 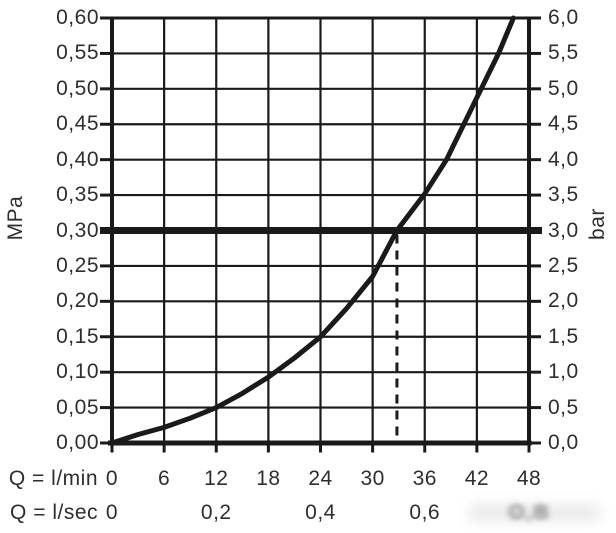 I want to click on y-right-tick-label: 3,5, so click(x=563, y=195).